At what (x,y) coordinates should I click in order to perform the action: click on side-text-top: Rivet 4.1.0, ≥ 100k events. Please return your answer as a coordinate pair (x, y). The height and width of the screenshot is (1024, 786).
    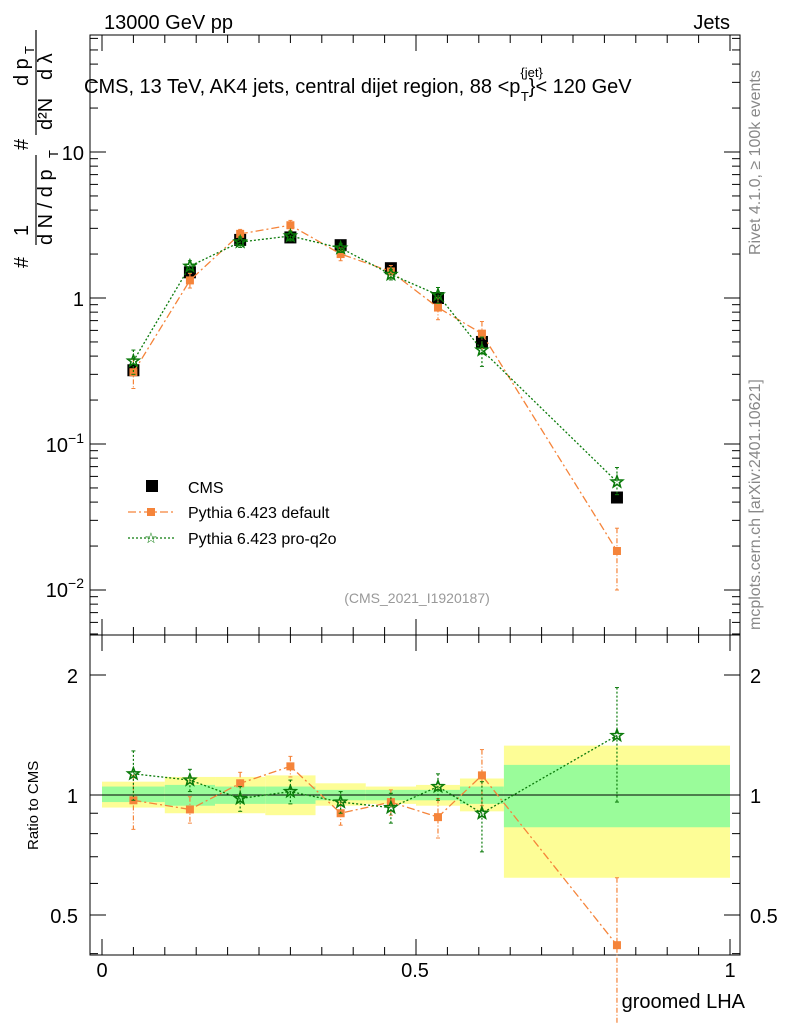
    Looking at the image, I should click on (755, 162).